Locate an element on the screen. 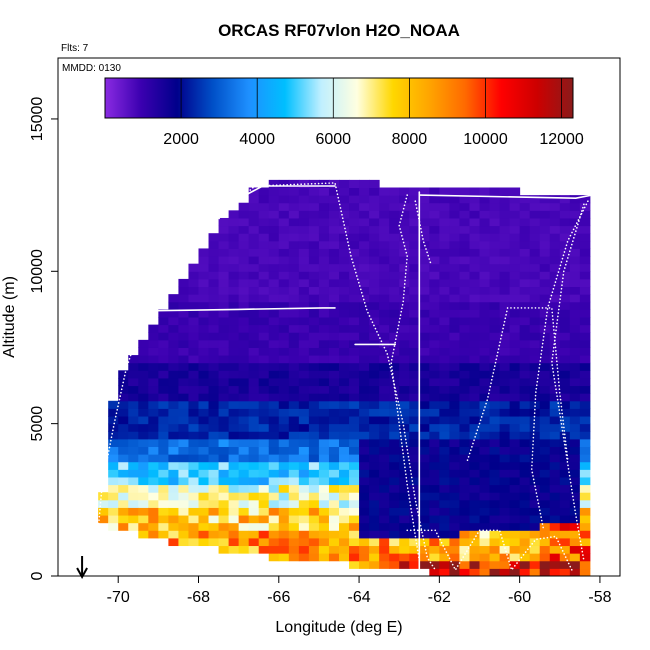 This screenshot has height=650, width=650. x-axis: -70 -68 -66 -64 -62 -60 -58 is located at coordinates (359, 591).